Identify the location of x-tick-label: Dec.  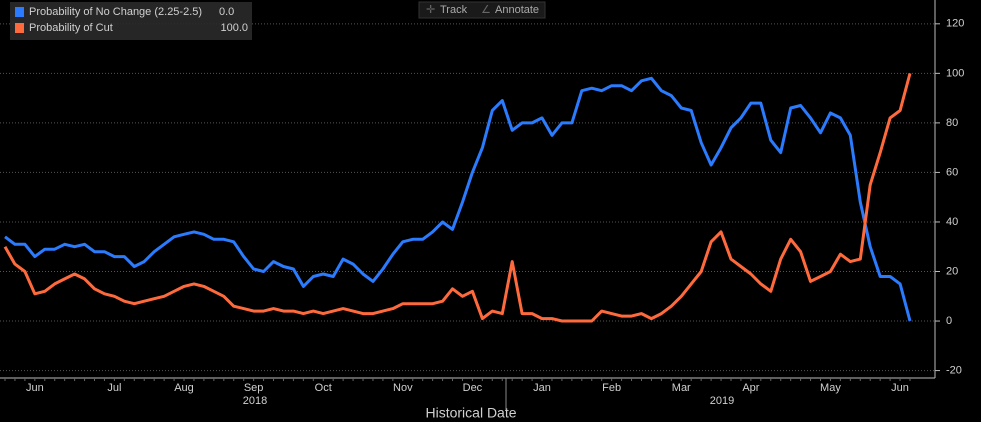
(473, 388).